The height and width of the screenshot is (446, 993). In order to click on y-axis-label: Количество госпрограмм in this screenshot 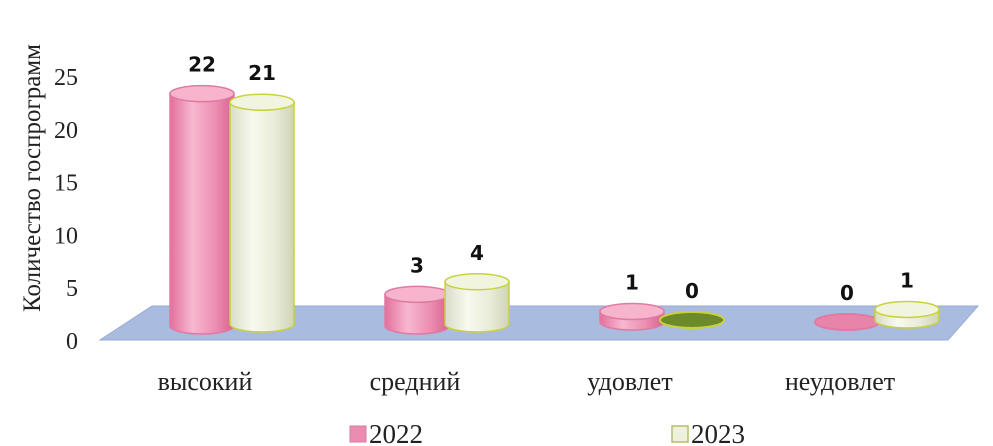, I will do `click(32, 178)`.